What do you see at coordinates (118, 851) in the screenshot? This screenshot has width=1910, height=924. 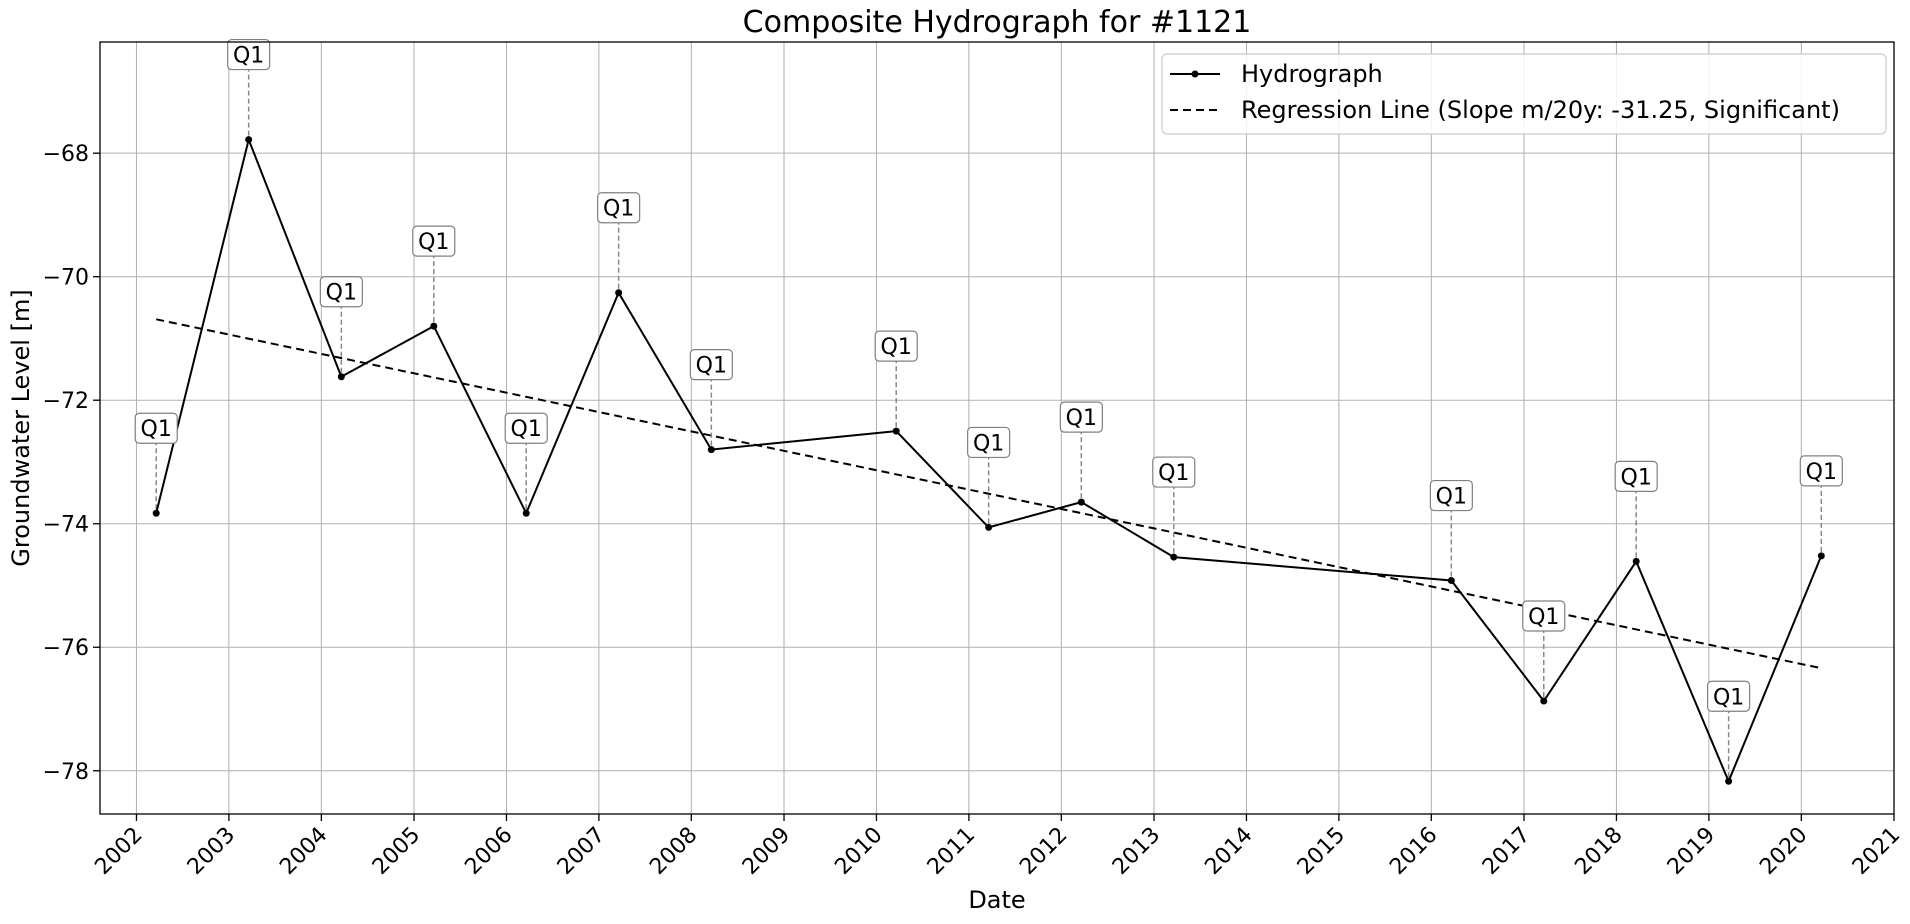 I see `x-tick-label: 2002` at bounding box center [118, 851].